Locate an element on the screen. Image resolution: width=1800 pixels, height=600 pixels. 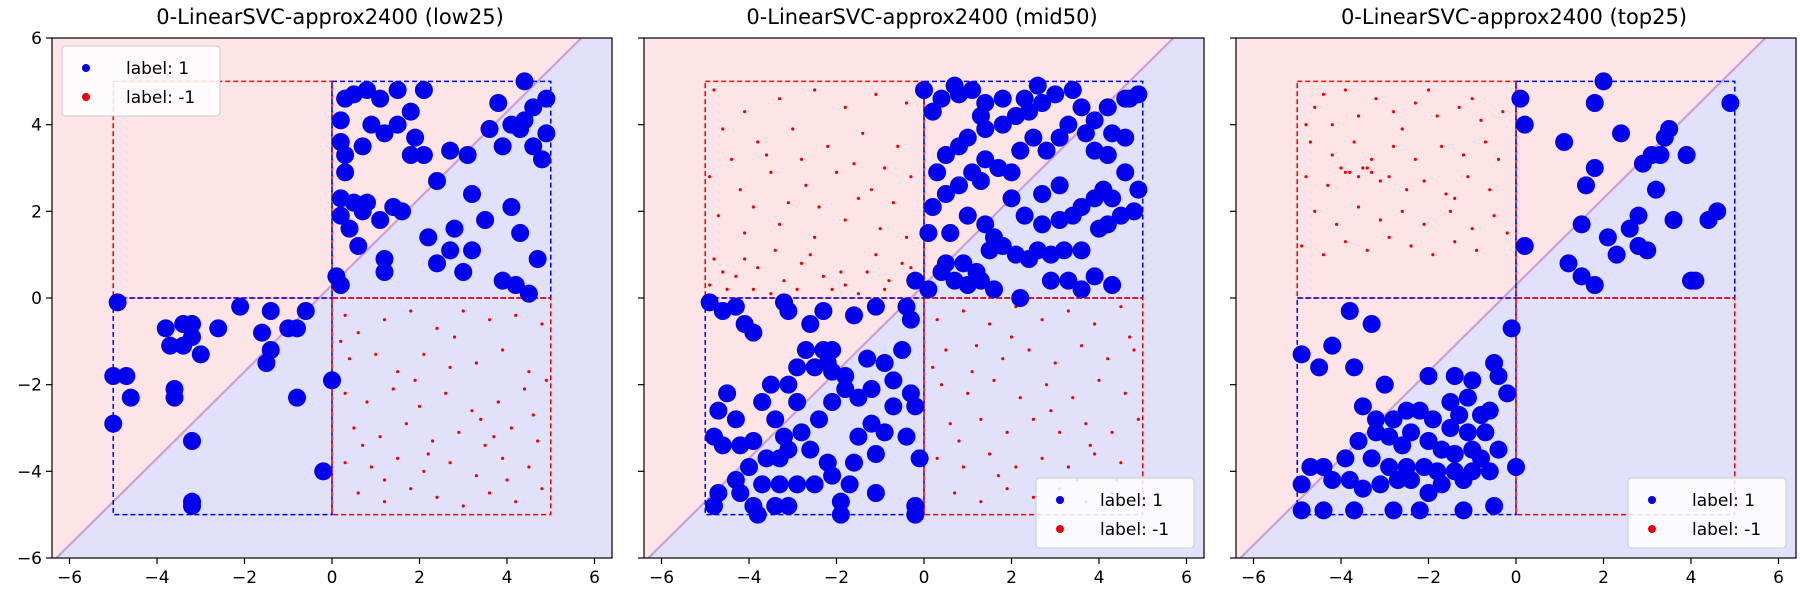
legend-label: label: -1 is located at coordinates (1134, 530).